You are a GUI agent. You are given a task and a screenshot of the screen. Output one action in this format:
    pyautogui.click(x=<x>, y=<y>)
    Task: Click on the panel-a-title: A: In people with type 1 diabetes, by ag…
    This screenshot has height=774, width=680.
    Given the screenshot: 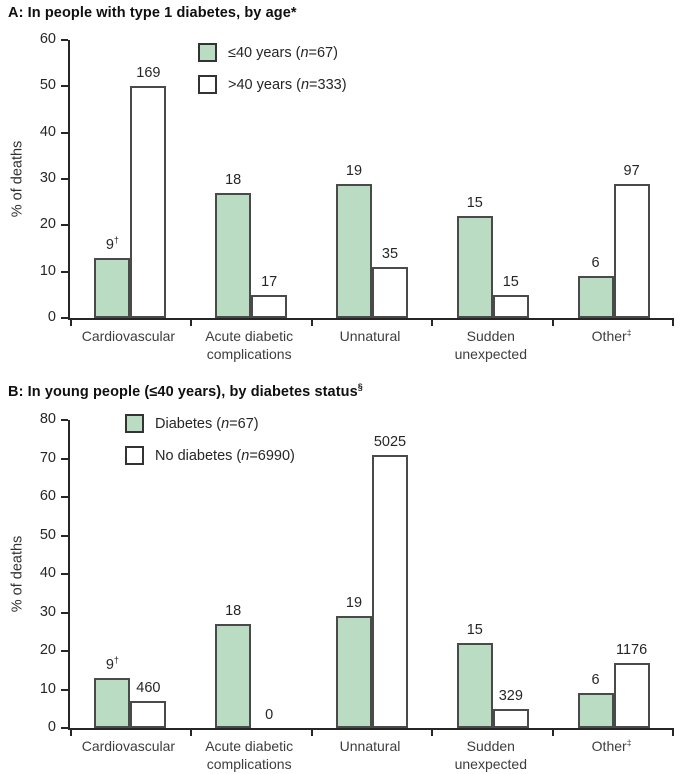 What is the action you would take?
    pyautogui.click(x=152, y=13)
    